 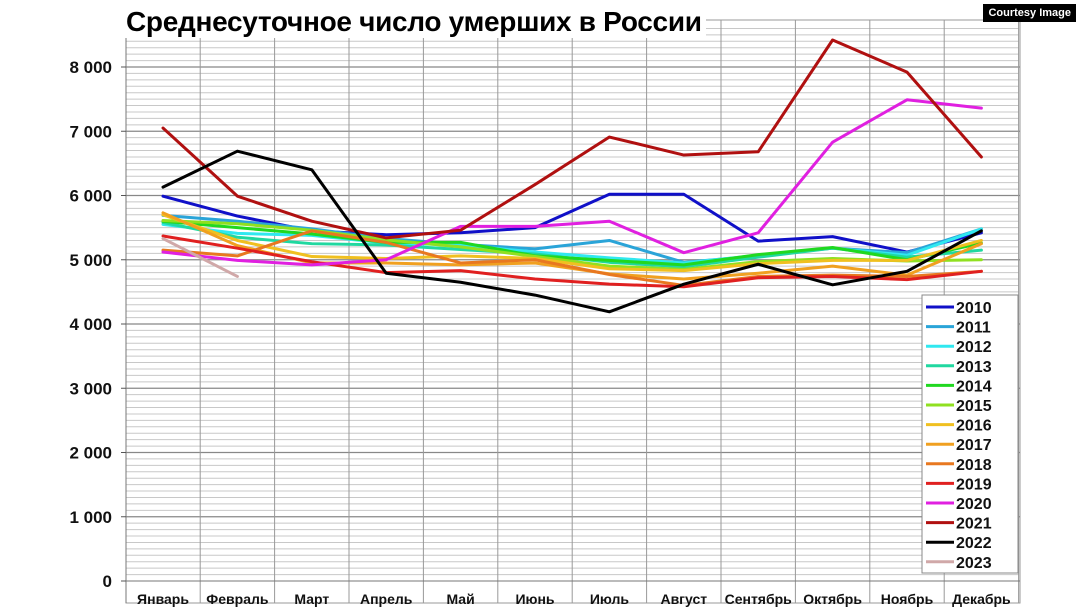 What do you see at coordinates (974, 308) in the screenshot?
I see `legend-label-2010: 2010` at bounding box center [974, 308].